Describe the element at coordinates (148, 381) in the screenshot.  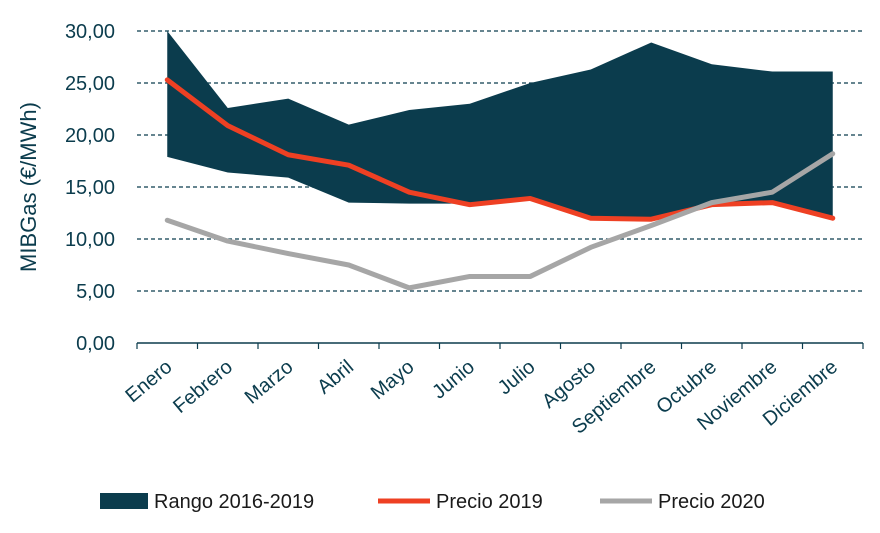
I see `x-tick-label: Enero` at that location.